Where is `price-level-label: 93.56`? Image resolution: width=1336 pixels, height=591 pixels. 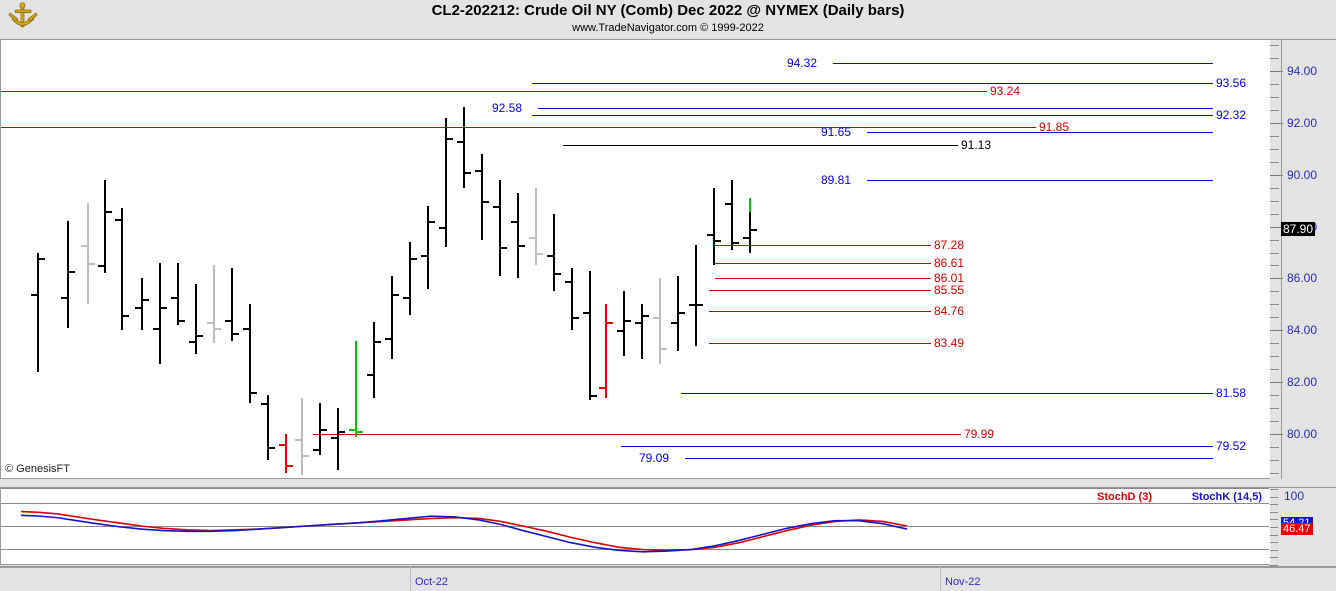 price-level-label: 93.56 is located at coordinates (1231, 82).